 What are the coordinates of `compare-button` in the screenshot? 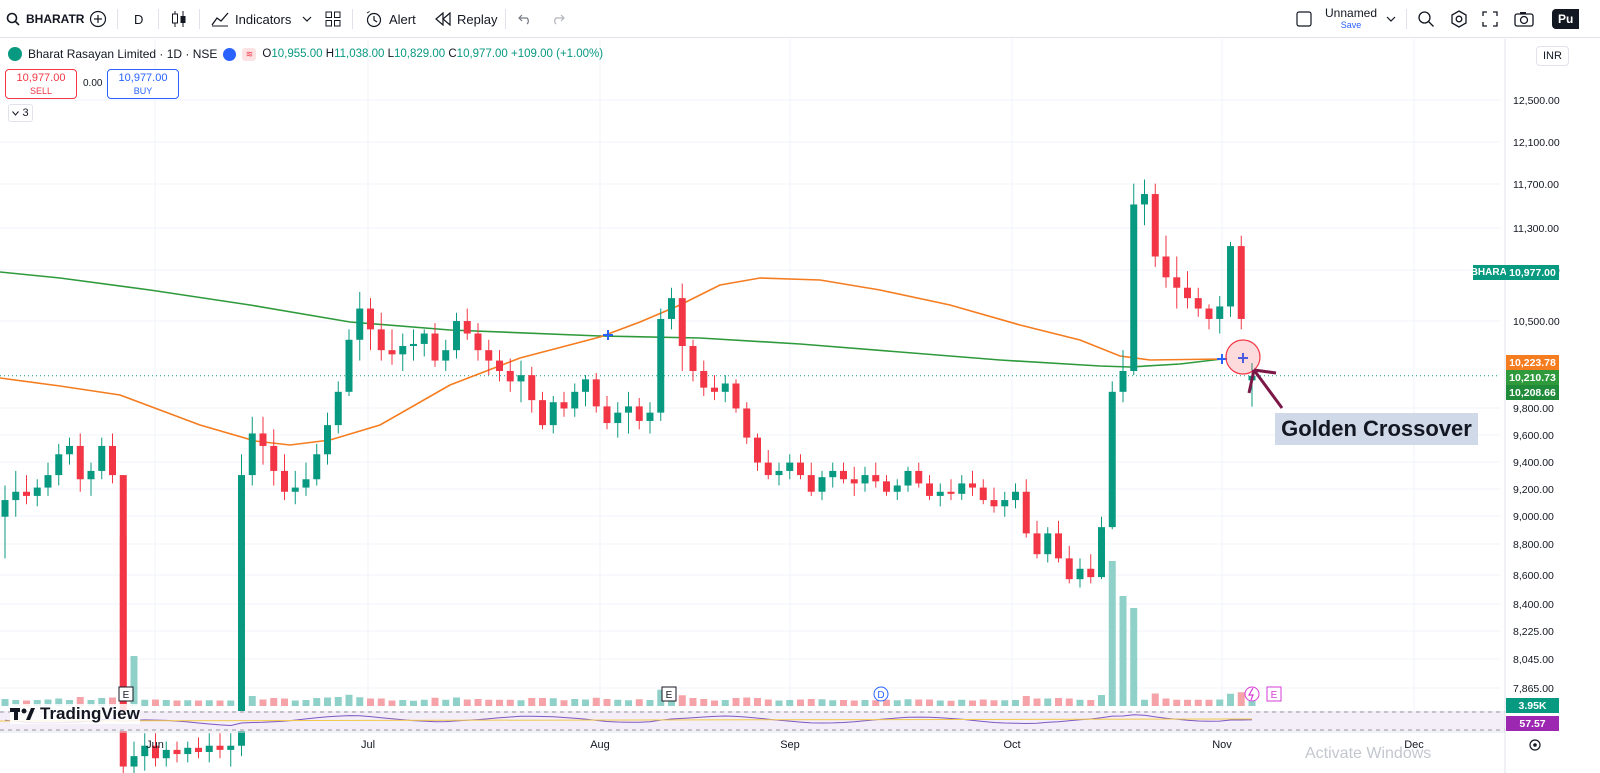 It's located at (98, 19).